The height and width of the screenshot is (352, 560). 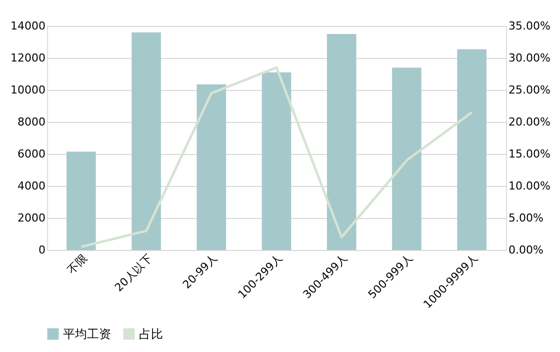 I want to click on y-tick-label: 0, so click(x=42, y=250).